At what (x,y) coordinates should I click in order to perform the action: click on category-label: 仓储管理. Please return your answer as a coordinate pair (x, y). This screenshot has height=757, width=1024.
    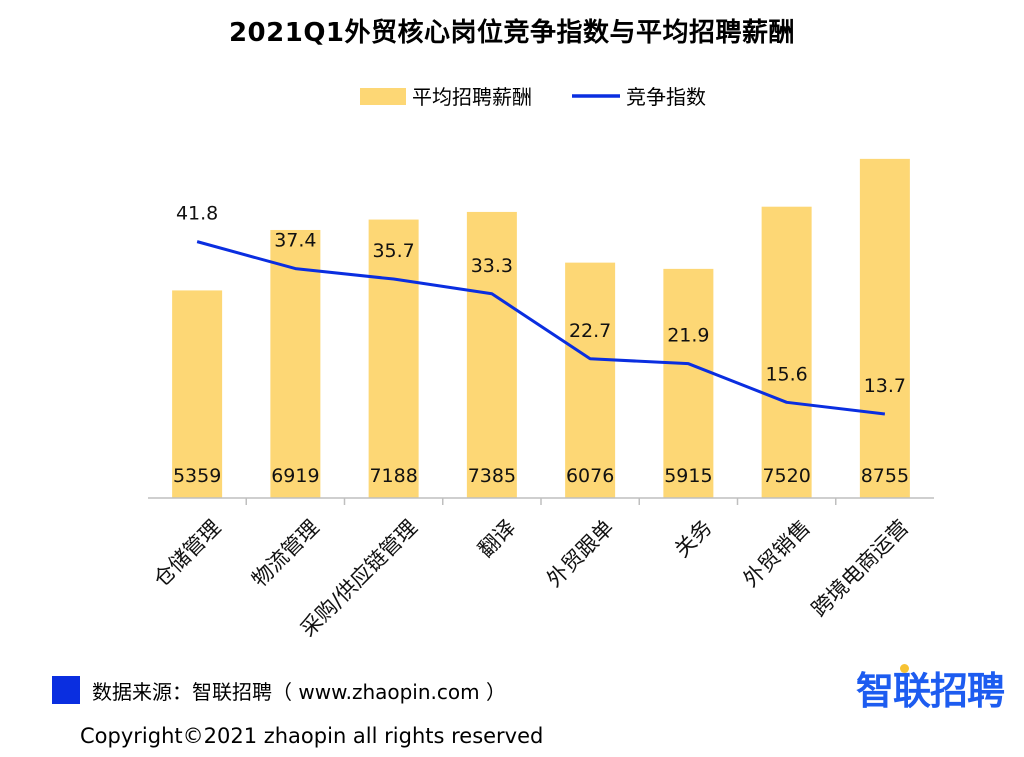
    Looking at the image, I should click on (187, 553).